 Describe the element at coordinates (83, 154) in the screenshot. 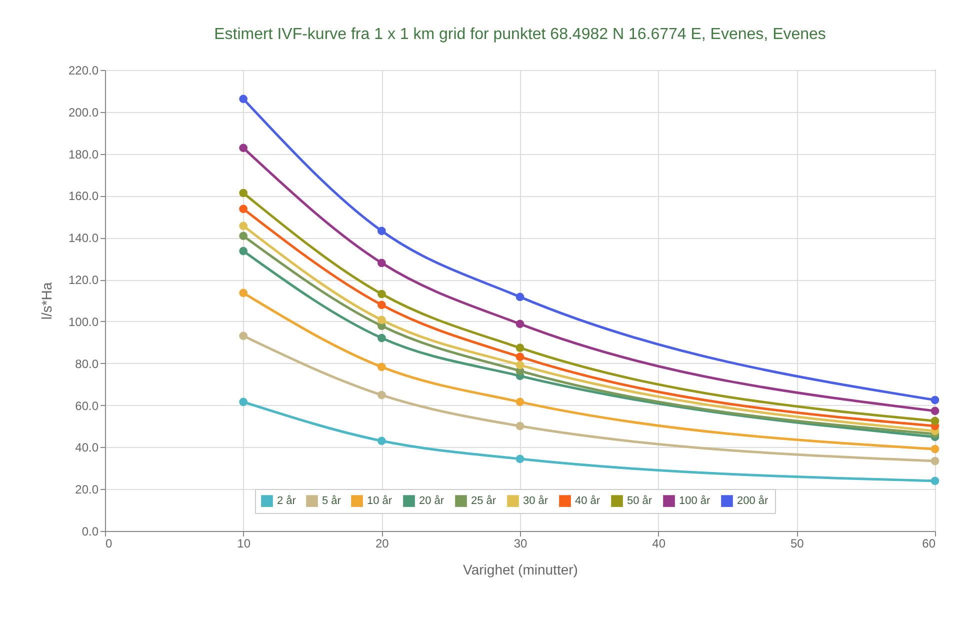

I see `y-tick-label: 180.0` at that location.